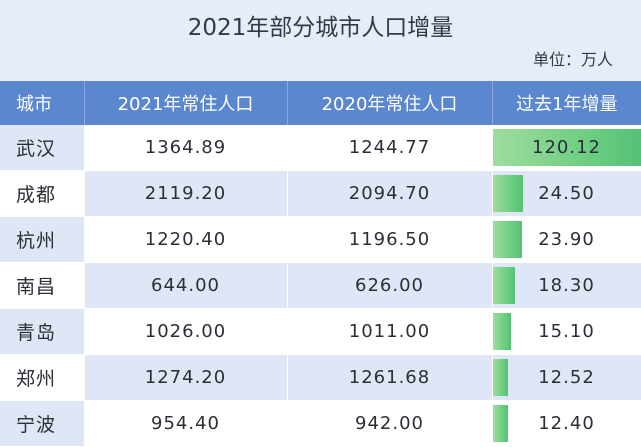 Image resolution: width=641 pixels, height=447 pixels. Describe the element at coordinates (42, 285) in the screenshot. I see `city-cell: 南昌` at that location.